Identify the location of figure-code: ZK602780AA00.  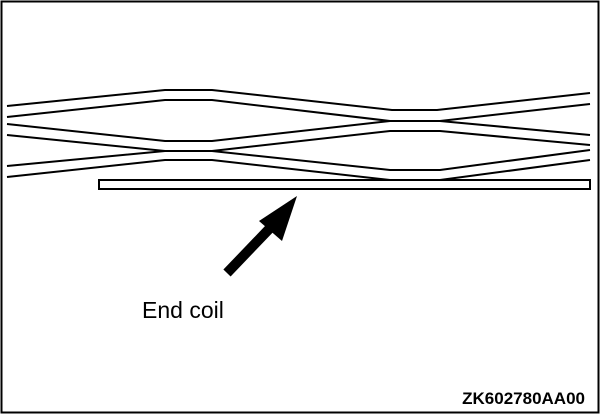
(523, 398).